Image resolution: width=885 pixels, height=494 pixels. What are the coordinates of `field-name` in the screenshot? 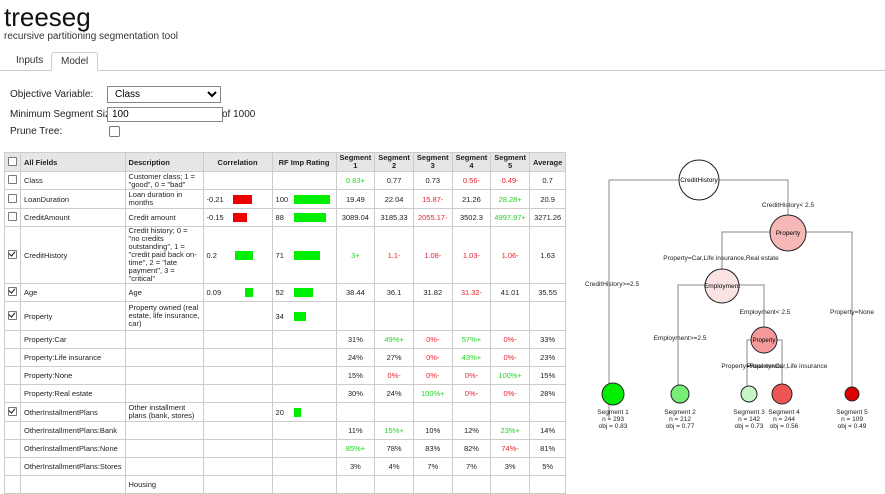 It's located at (73, 484).